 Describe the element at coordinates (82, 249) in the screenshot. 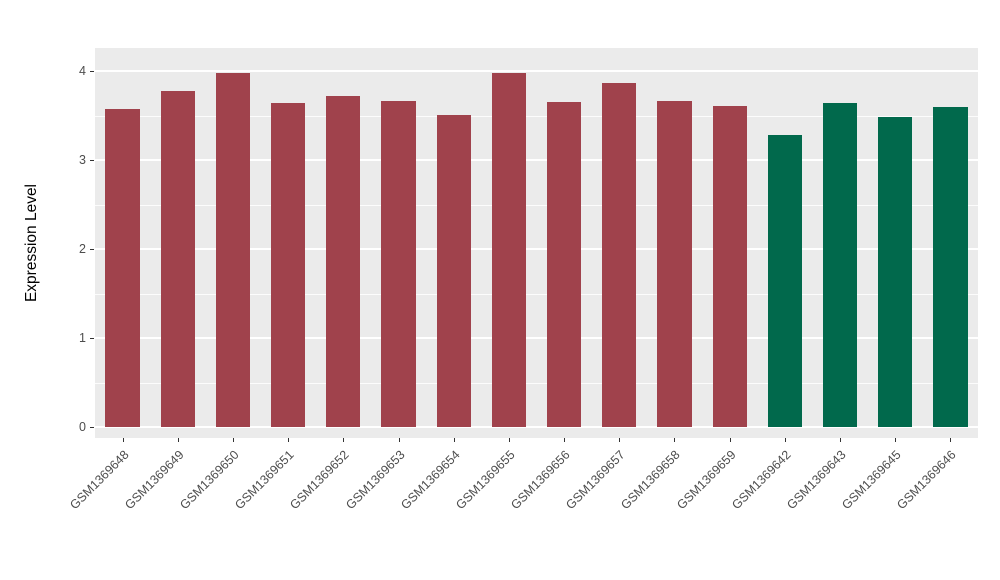

I see `y-tick-label: 2` at that location.